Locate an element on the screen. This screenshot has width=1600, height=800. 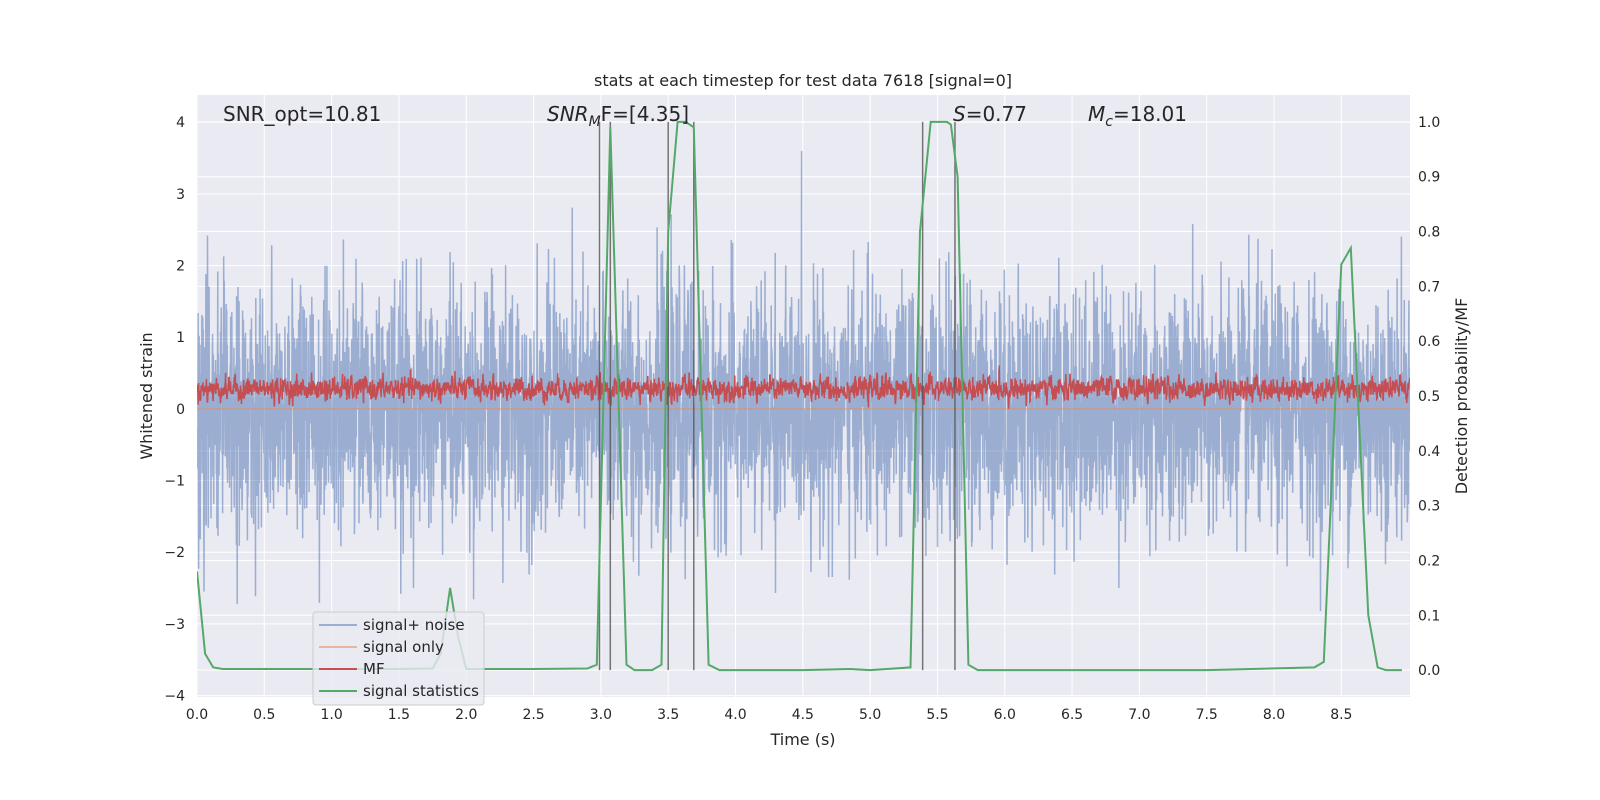
mc-sub: c is located at coordinates (1109, 122).